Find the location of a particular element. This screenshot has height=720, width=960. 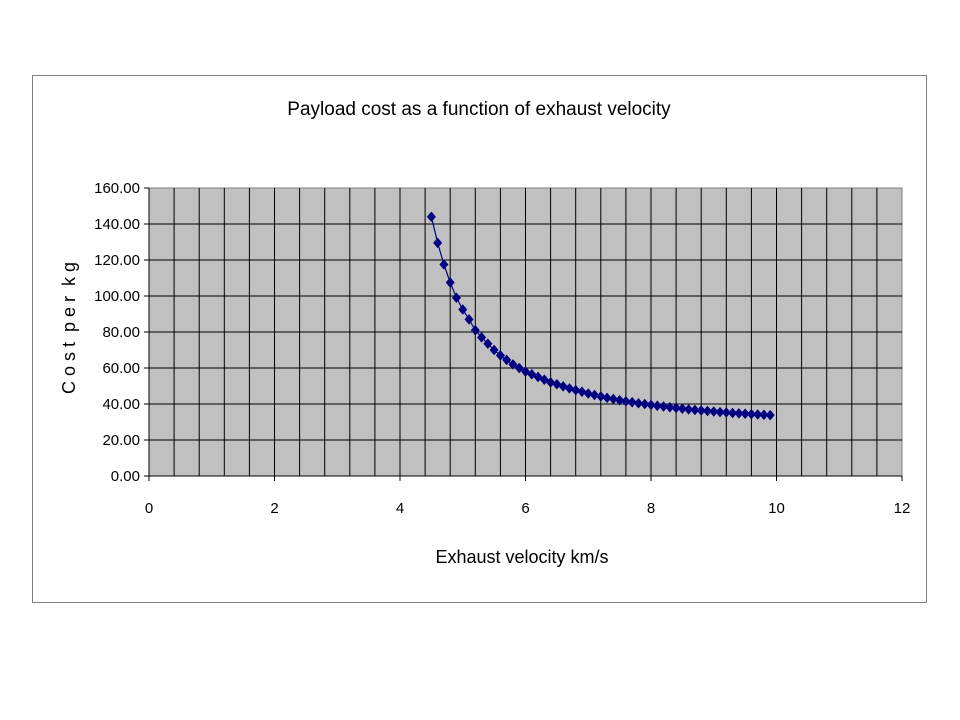

x-tick-label: 4 is located at coordinates (400, 508).